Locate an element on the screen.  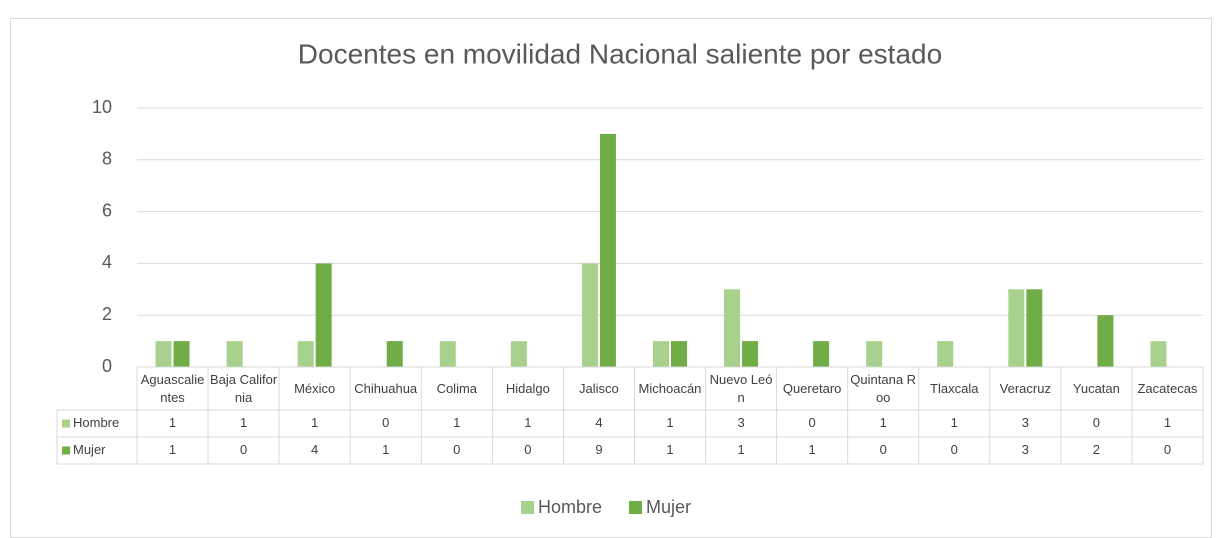
x-tick-label: Jalisco is located at coordinates (599, 388).